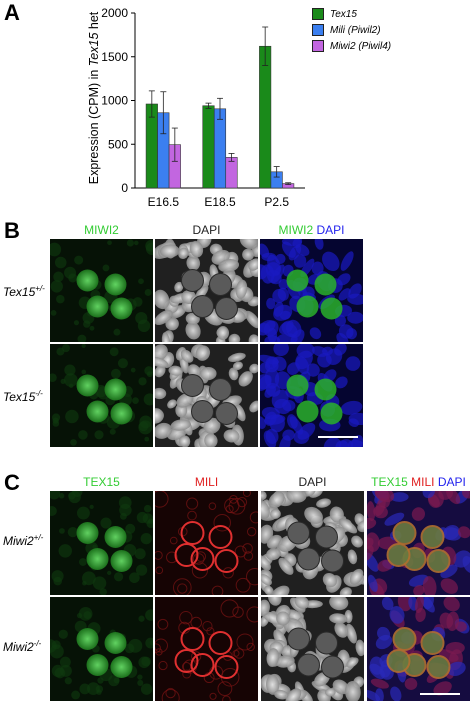 The image size is (474, 701). I want to click on legend-label: Miwi2 (Piwil4), so click(361, 46).